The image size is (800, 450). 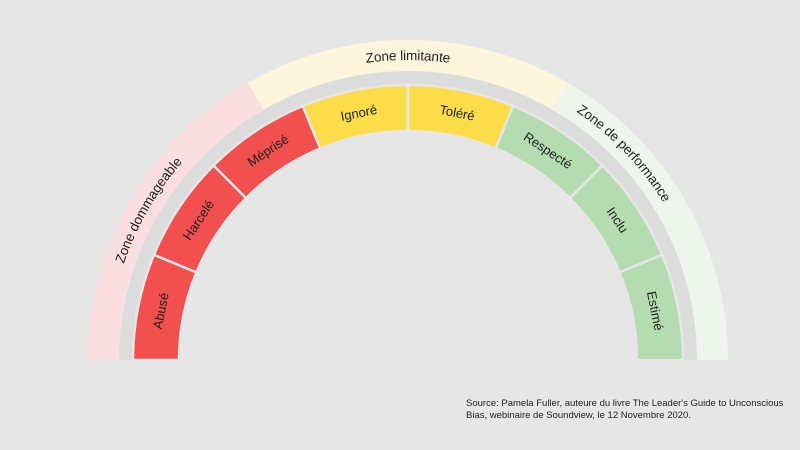 I want to click on zone-band-left, so click(x=176, y=221).